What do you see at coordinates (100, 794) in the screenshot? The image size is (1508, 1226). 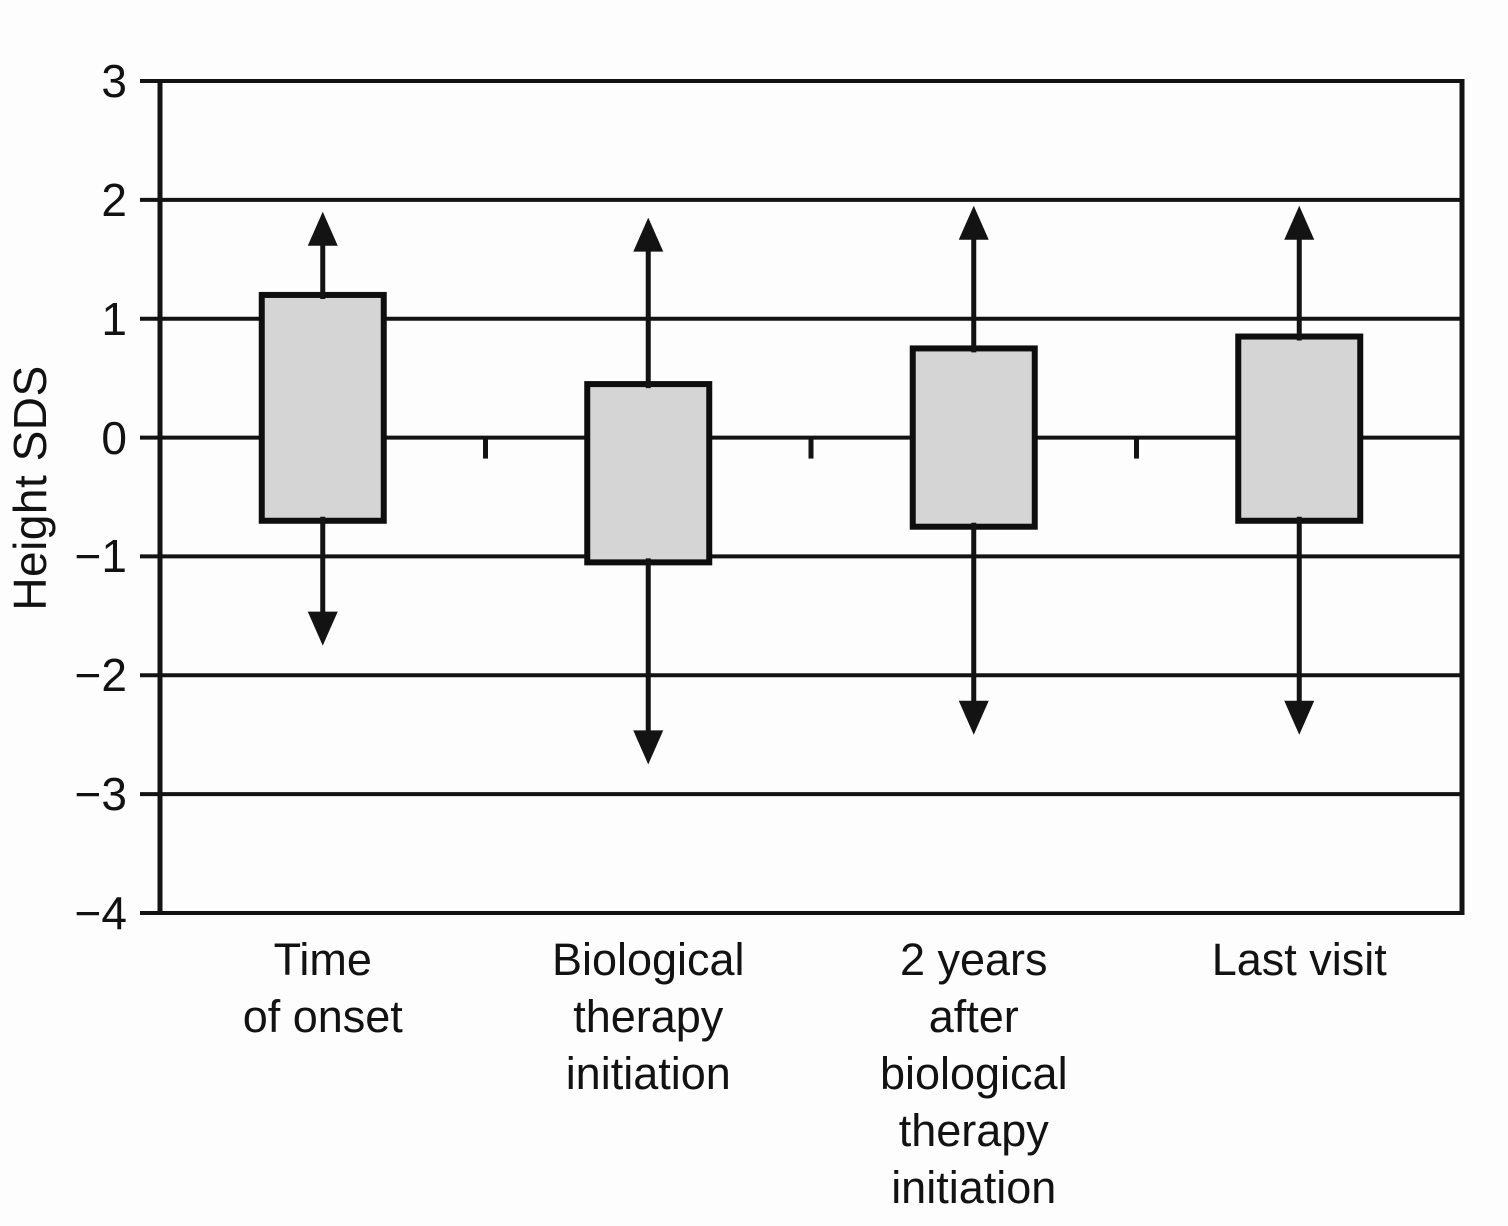 I see `y-tick-label: −3` at bounding box center [100, 794].